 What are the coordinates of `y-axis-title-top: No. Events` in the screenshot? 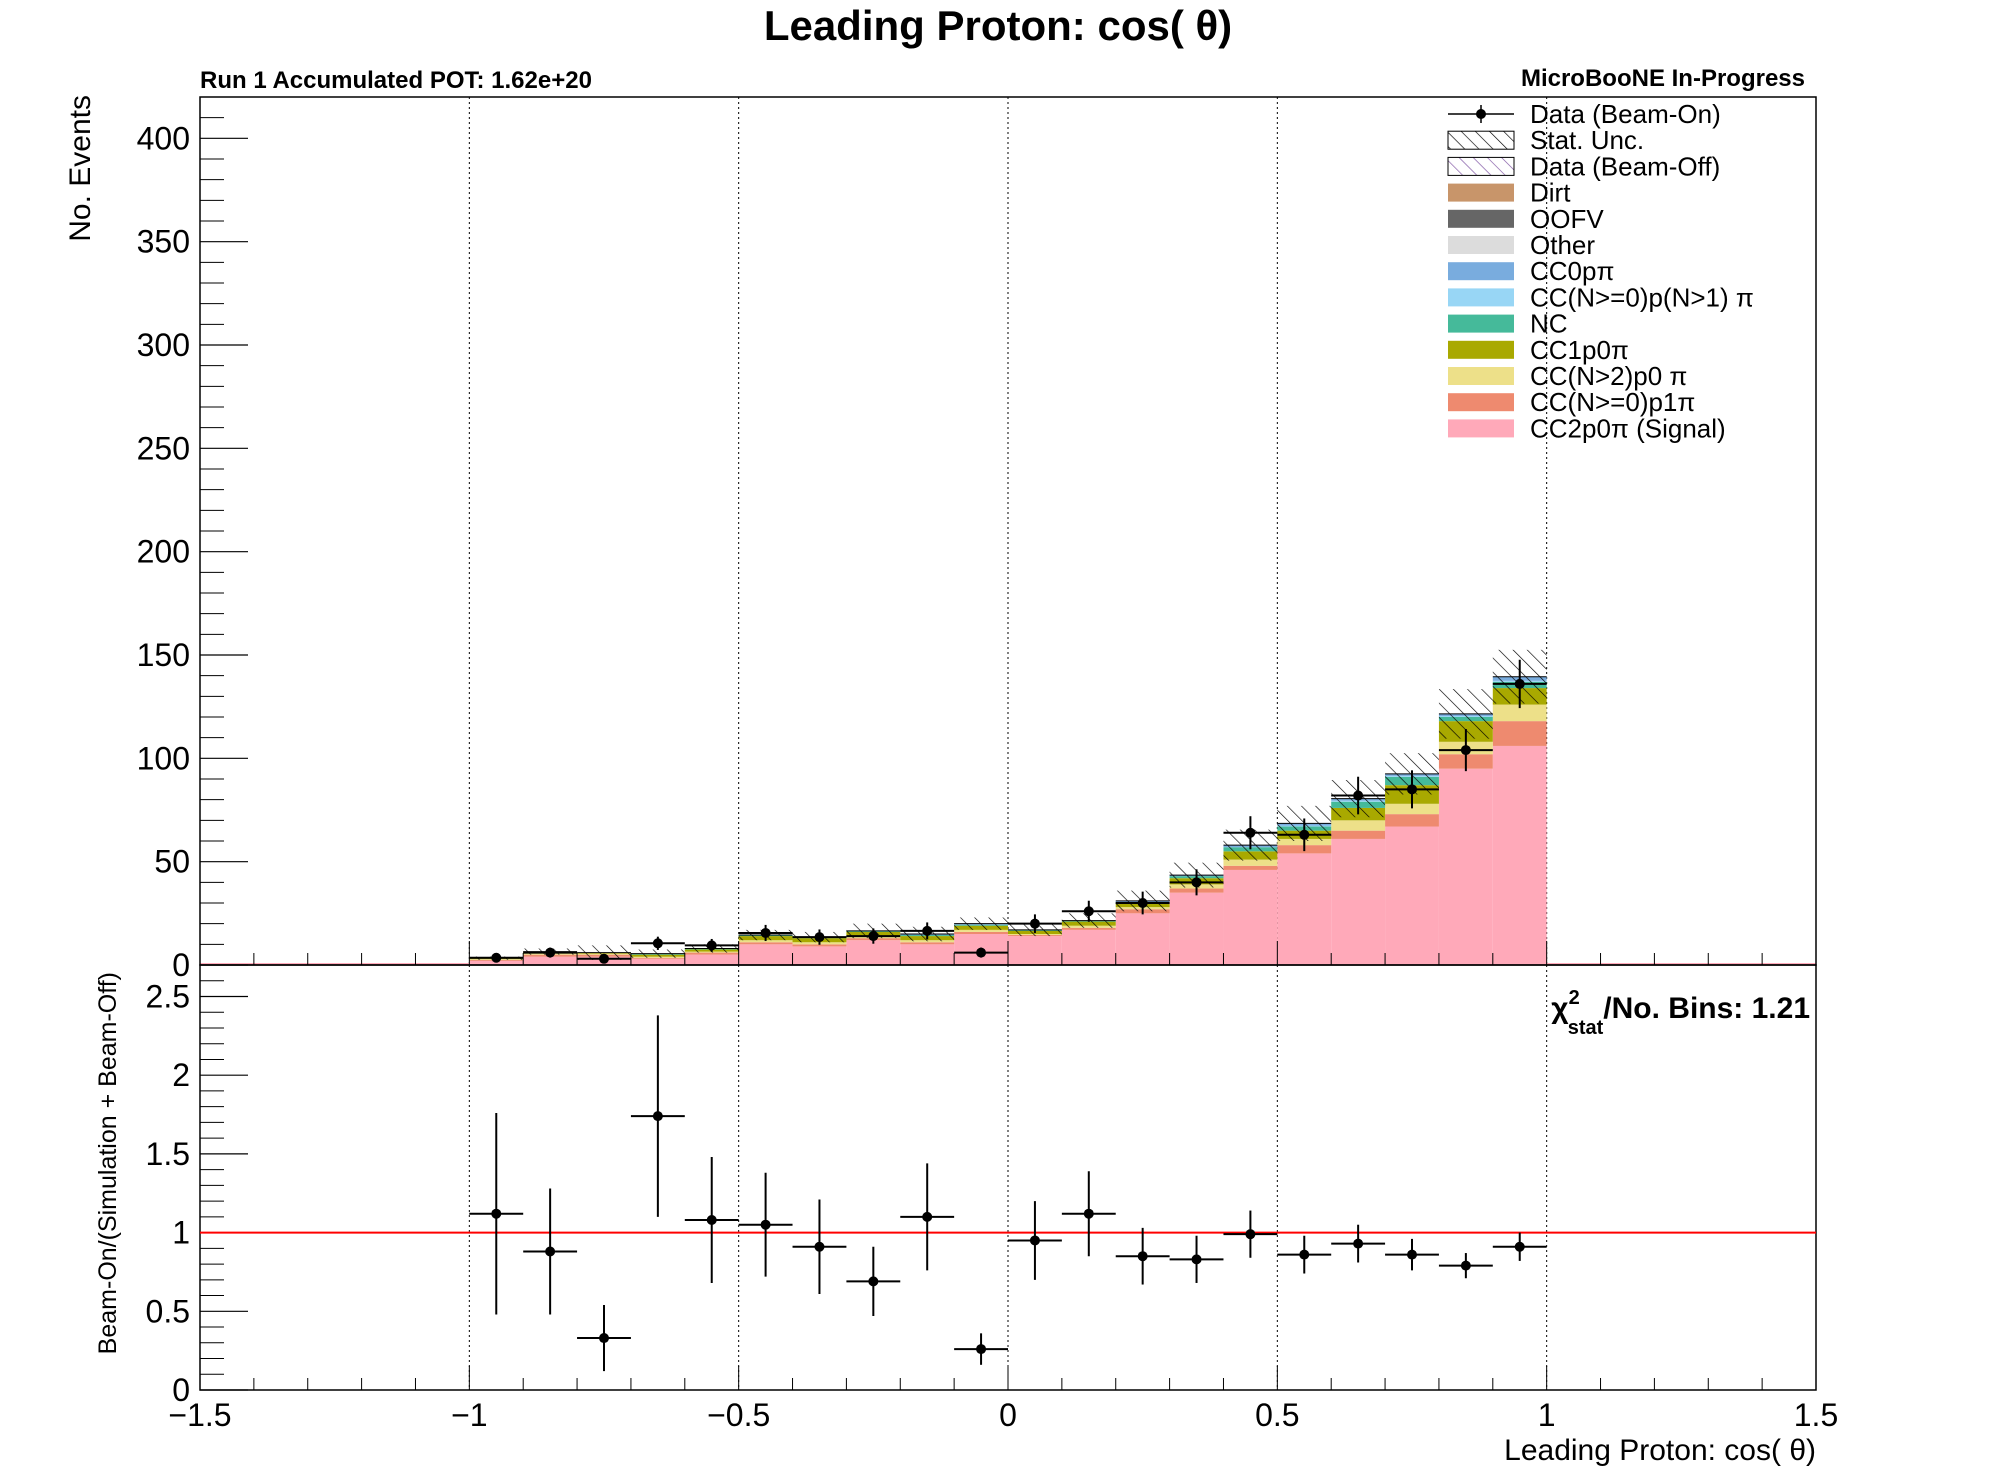 It's located at (80, 168).